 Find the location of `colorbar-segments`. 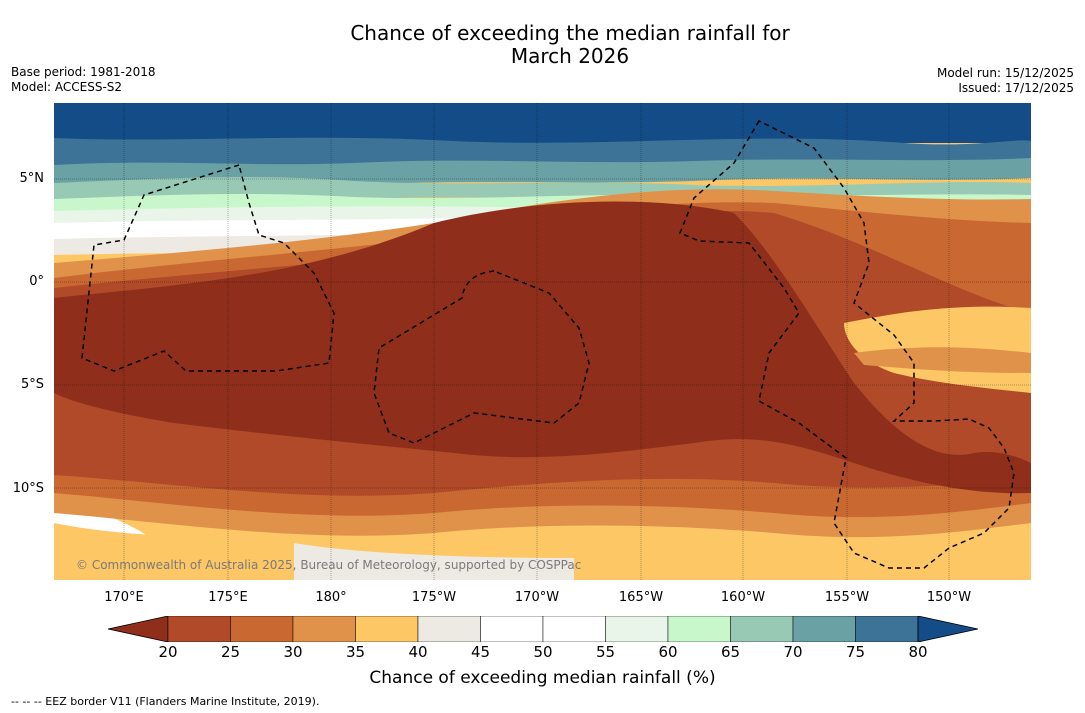

colorbar-segments is located at coordinates (543, 629).